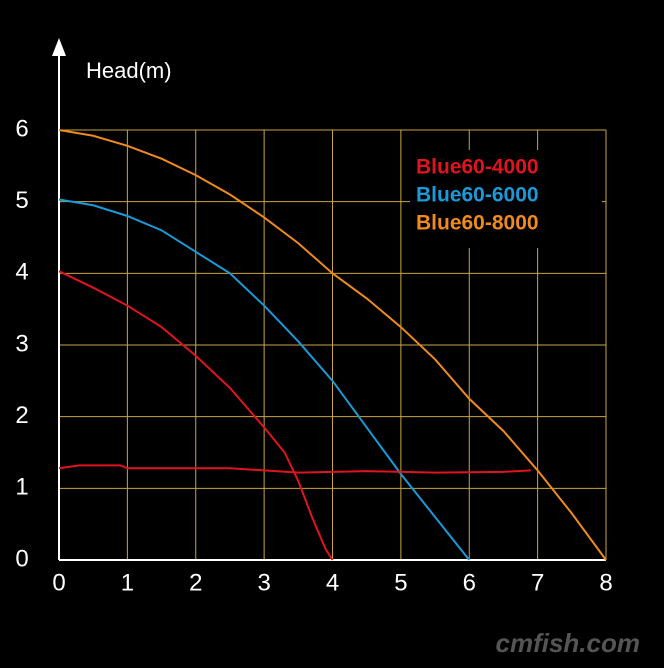  What do you see at coordinates (21, 272) in the screenshot?
I see `y-tick-label: 4` at bounding box center [21, 272].